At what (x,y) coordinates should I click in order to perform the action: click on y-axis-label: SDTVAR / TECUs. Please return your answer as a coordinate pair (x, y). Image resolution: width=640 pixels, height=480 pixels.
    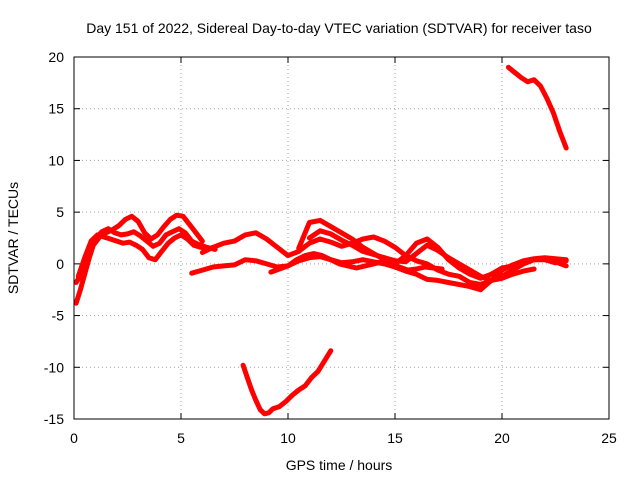
    Looking at the image, I should click on (13, 238).